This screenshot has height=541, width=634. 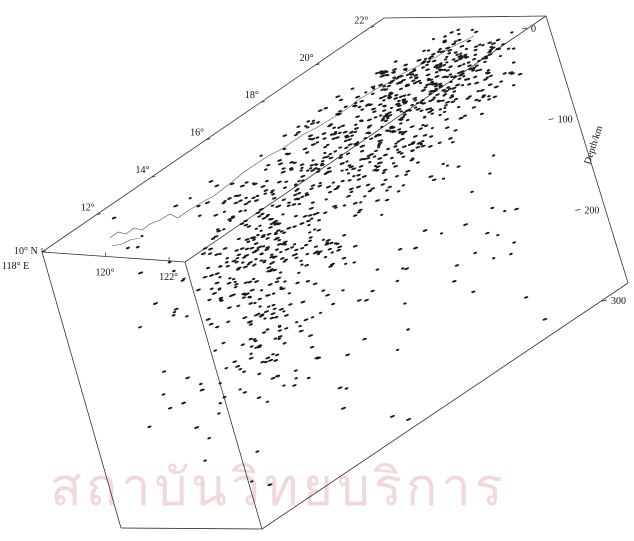 I want to click on lat-tick-label: 22°, so click(x=361, y=20).